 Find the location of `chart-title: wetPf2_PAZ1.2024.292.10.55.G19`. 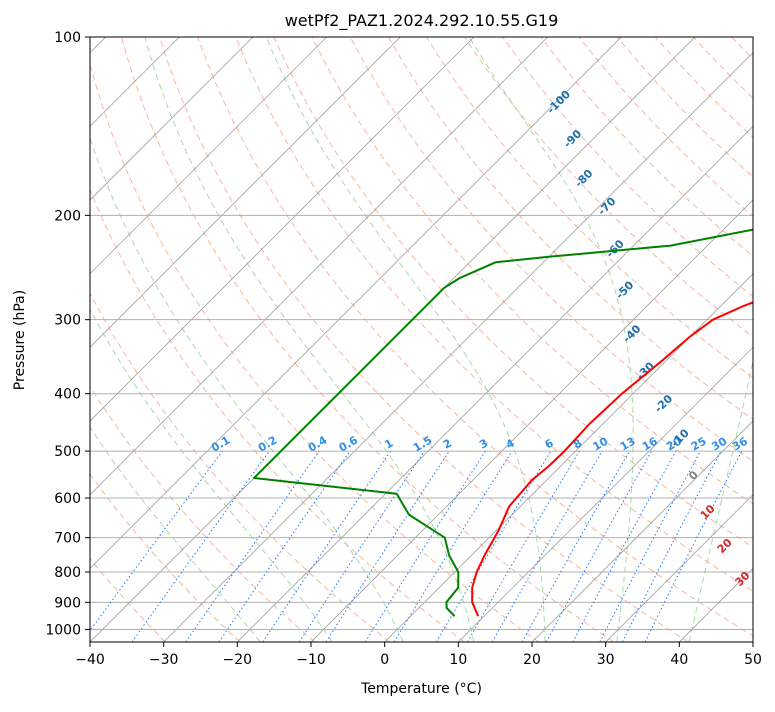

chart-title: wetPf2_PAZ1.2024.292.10.55.G19 is located at coordinates (422, 21).